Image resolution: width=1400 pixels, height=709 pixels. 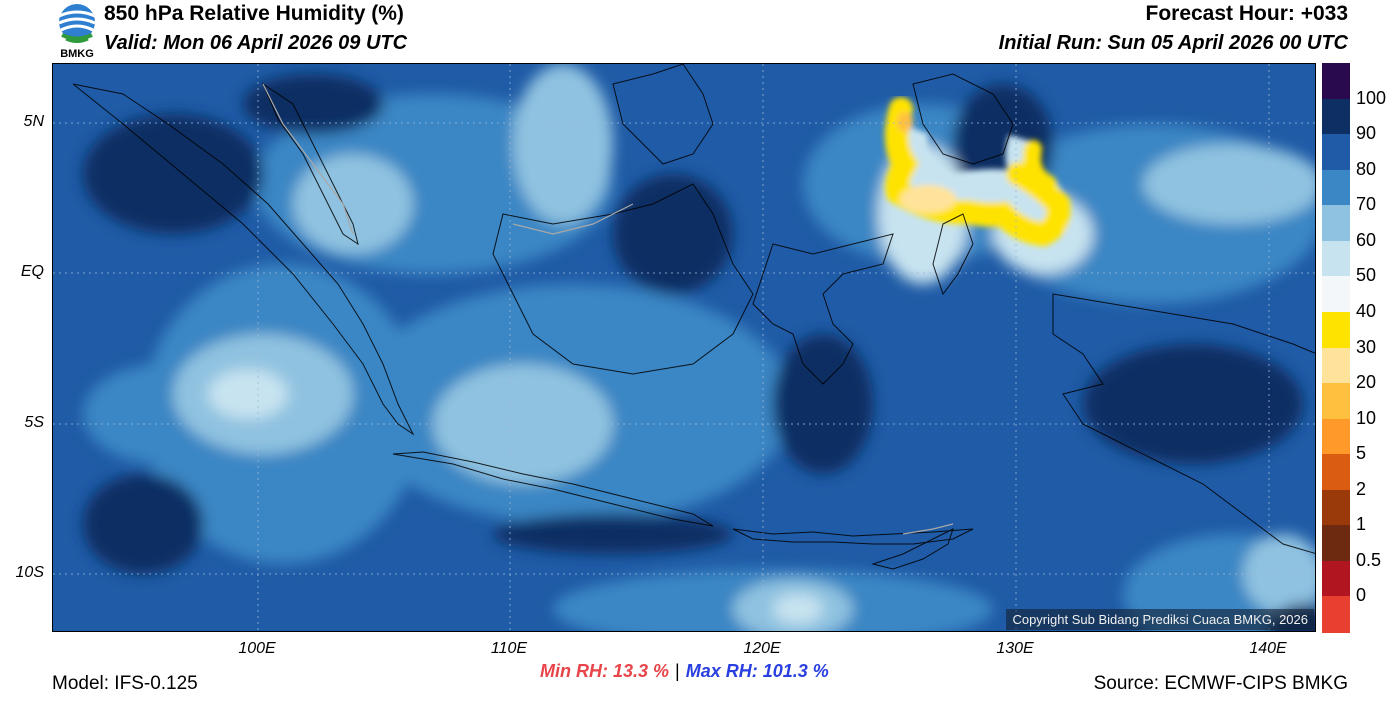 What do you see at coordinates (1366, 382) in the screenshot?
I see `colorbar-label: 20` at bounding box center [1366, 382].